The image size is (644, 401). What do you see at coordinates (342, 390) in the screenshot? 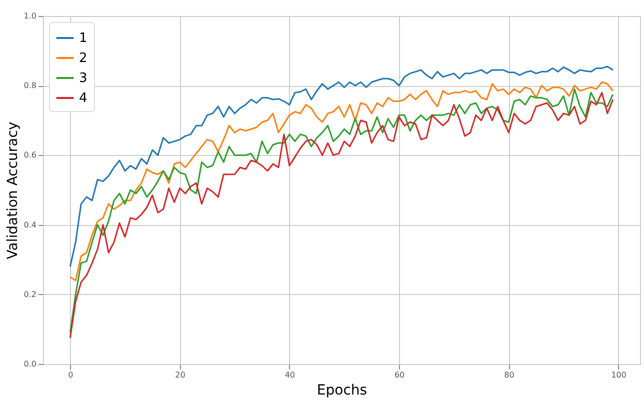
I see `x-axis-title: Epochs` at bounding box center [342, 390].